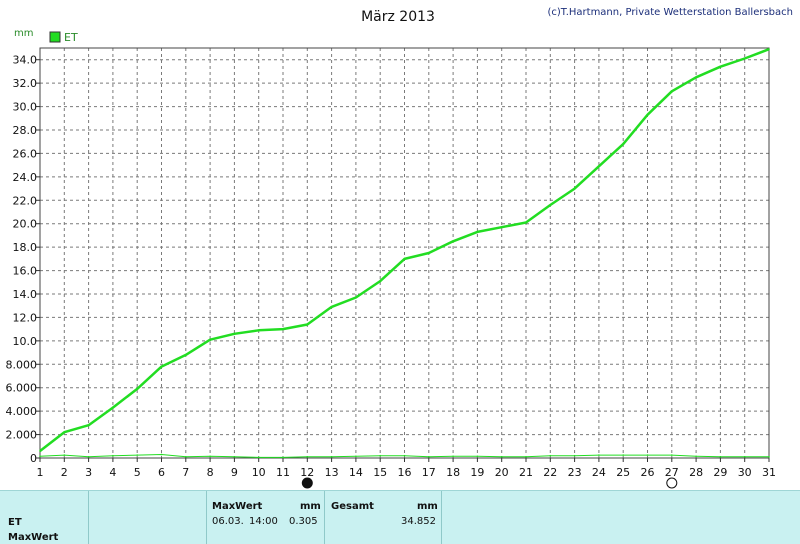  What do you see at coordinates (55, 37) in the screenshot?
I see `legend-swatch` at bounding box center [55, 37].